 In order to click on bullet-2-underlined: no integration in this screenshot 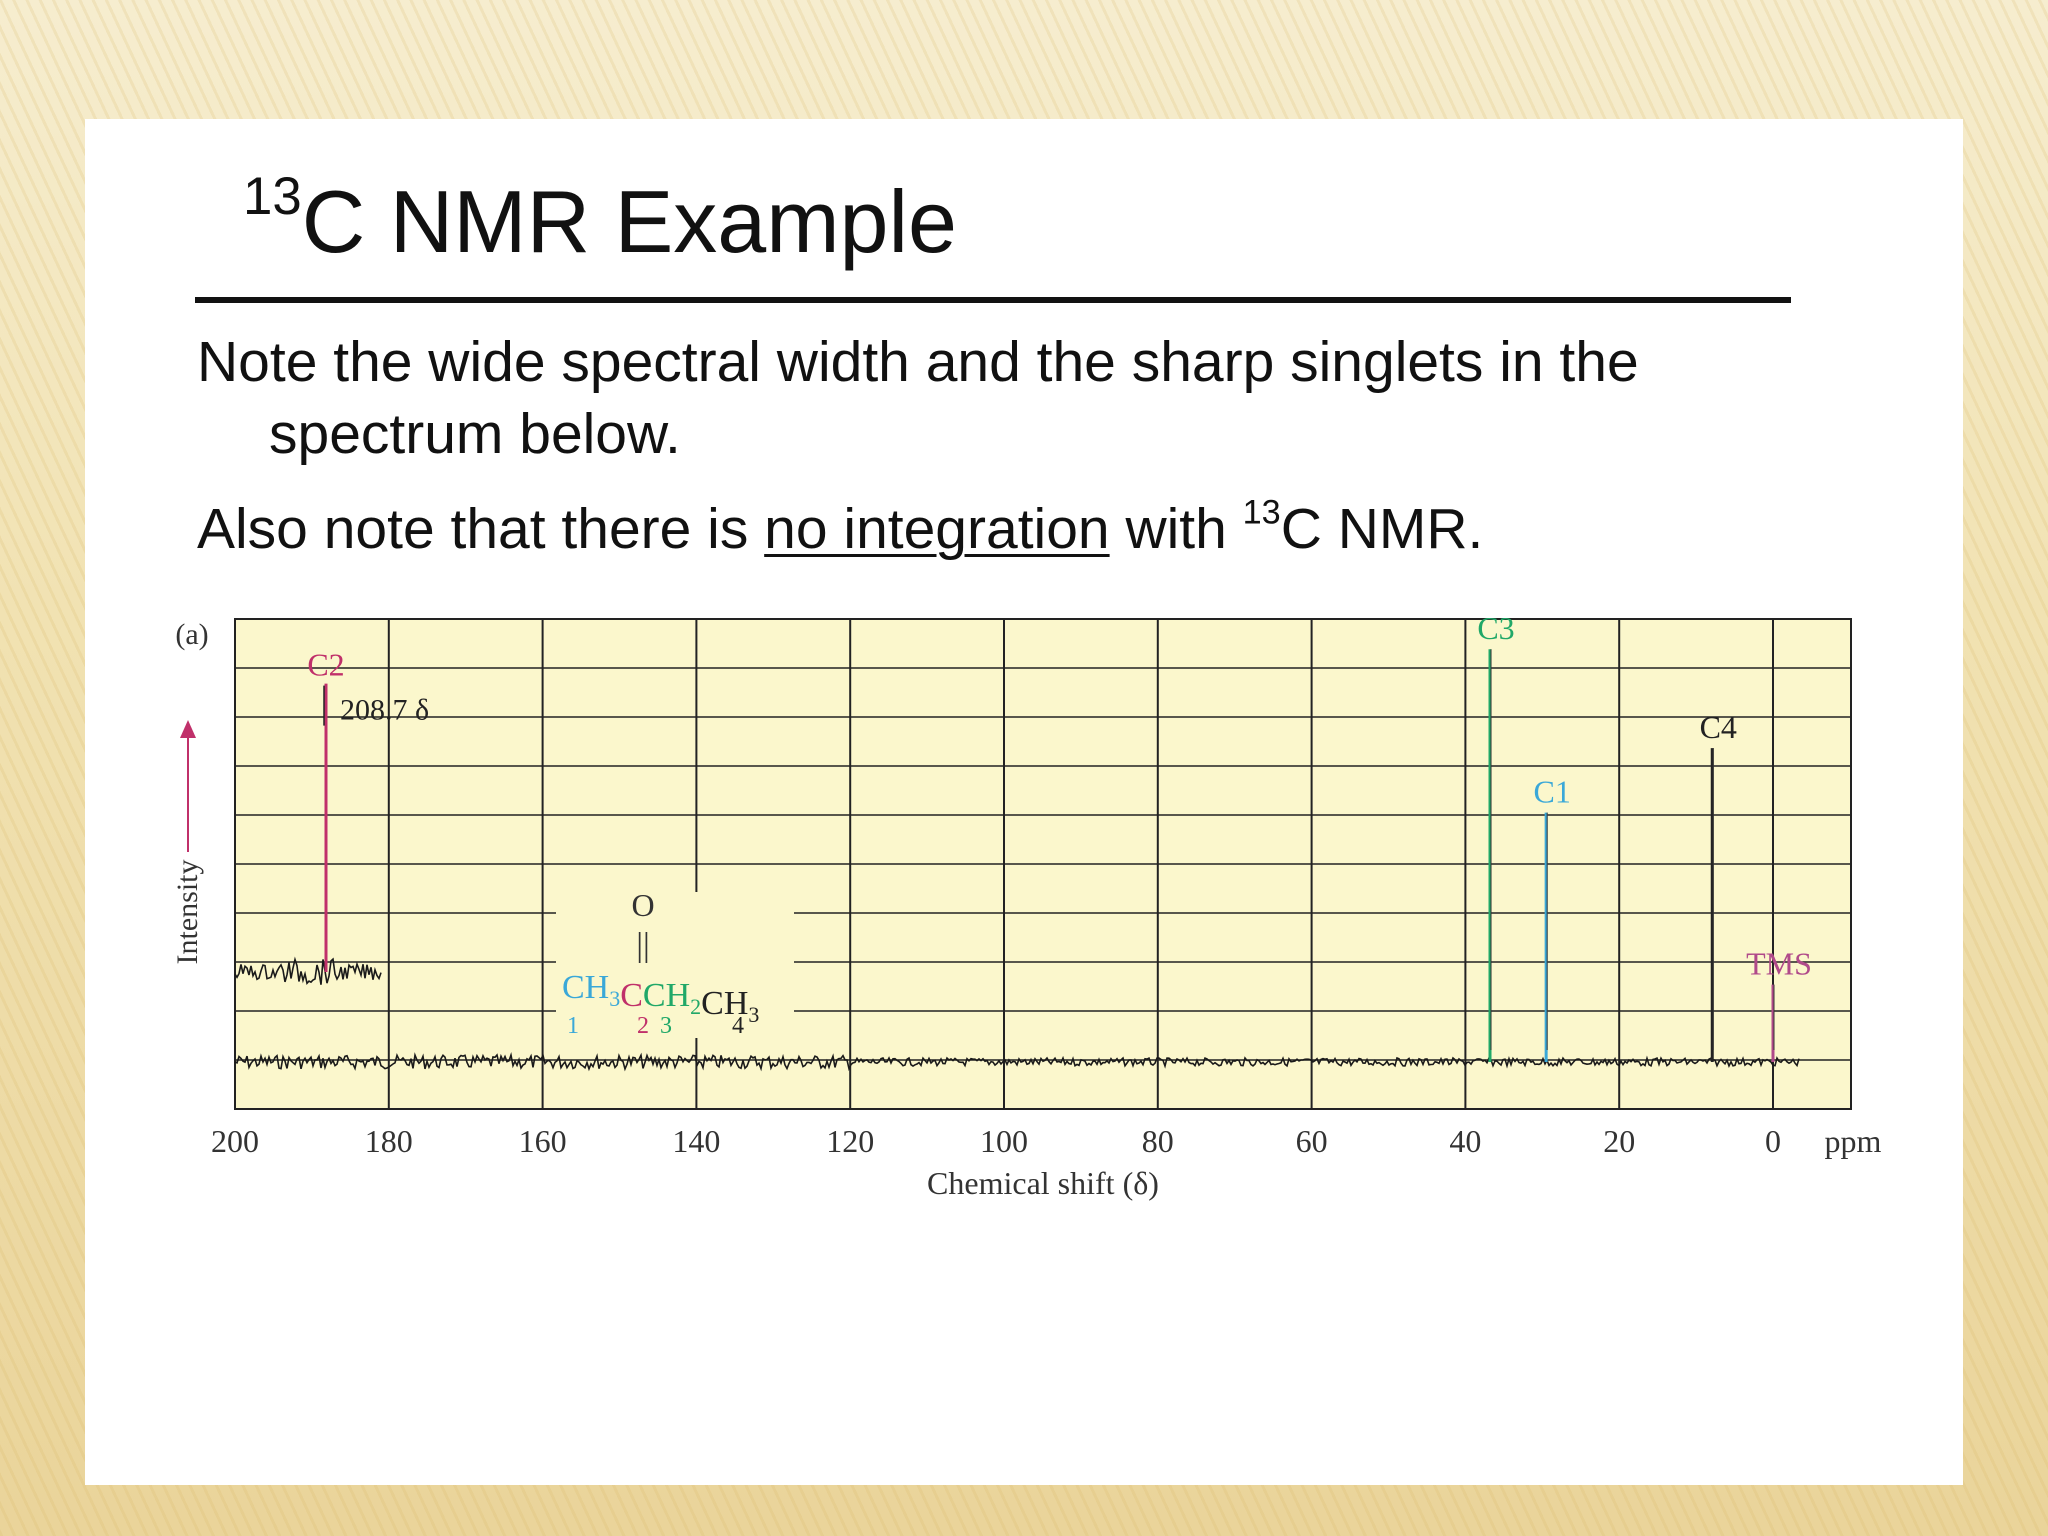, I will do `click(937, 529)`.